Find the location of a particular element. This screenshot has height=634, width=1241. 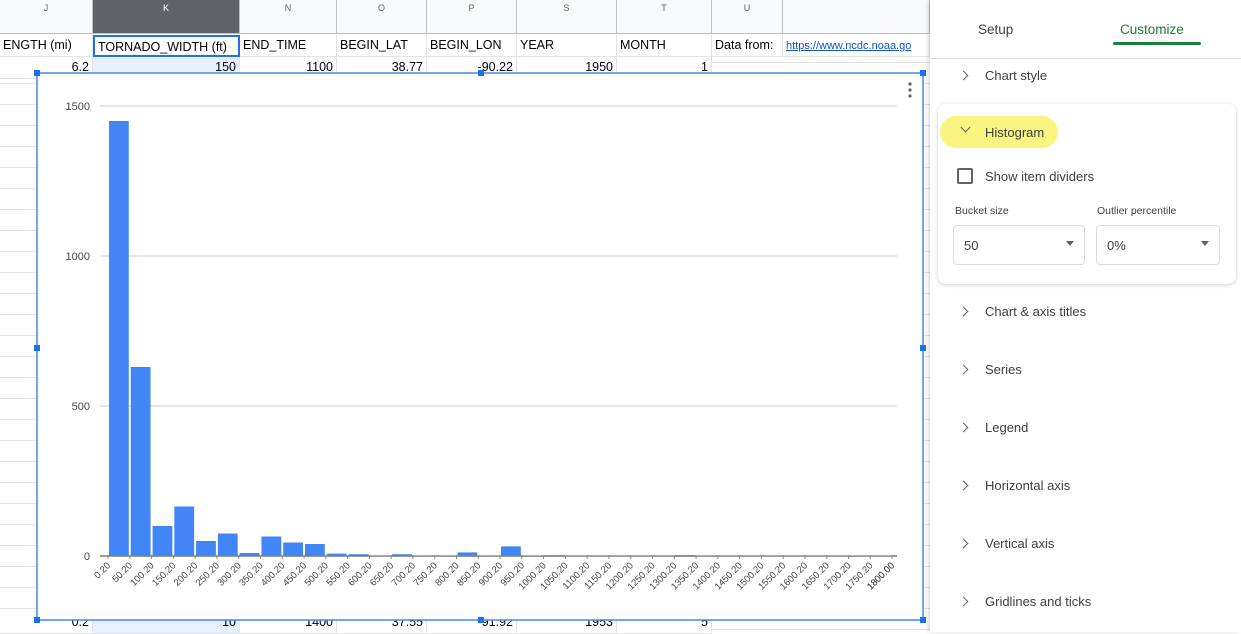

section: Chart style is located at coordinates (1090, 76).